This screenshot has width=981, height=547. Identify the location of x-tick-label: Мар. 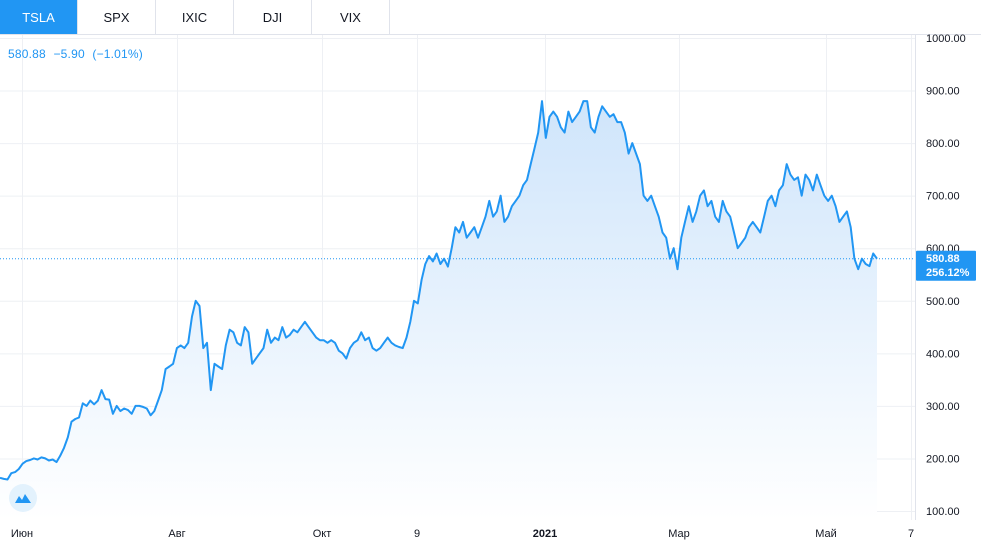
(679, 534).